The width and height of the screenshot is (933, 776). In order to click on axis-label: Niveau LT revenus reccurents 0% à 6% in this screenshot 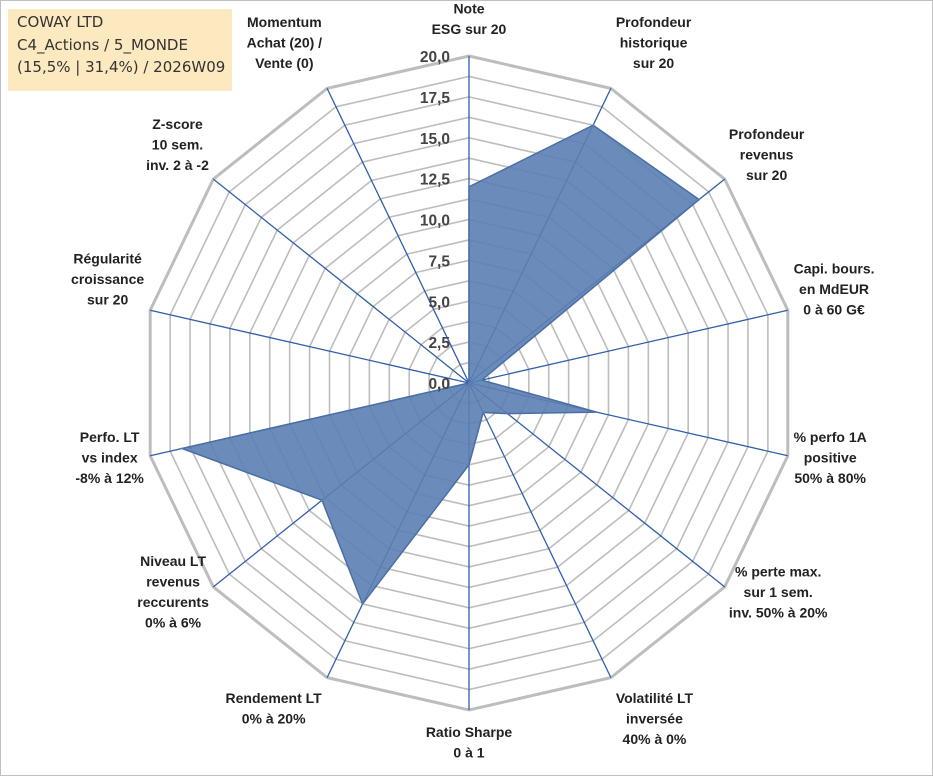, I will do `click(173, 592)`.